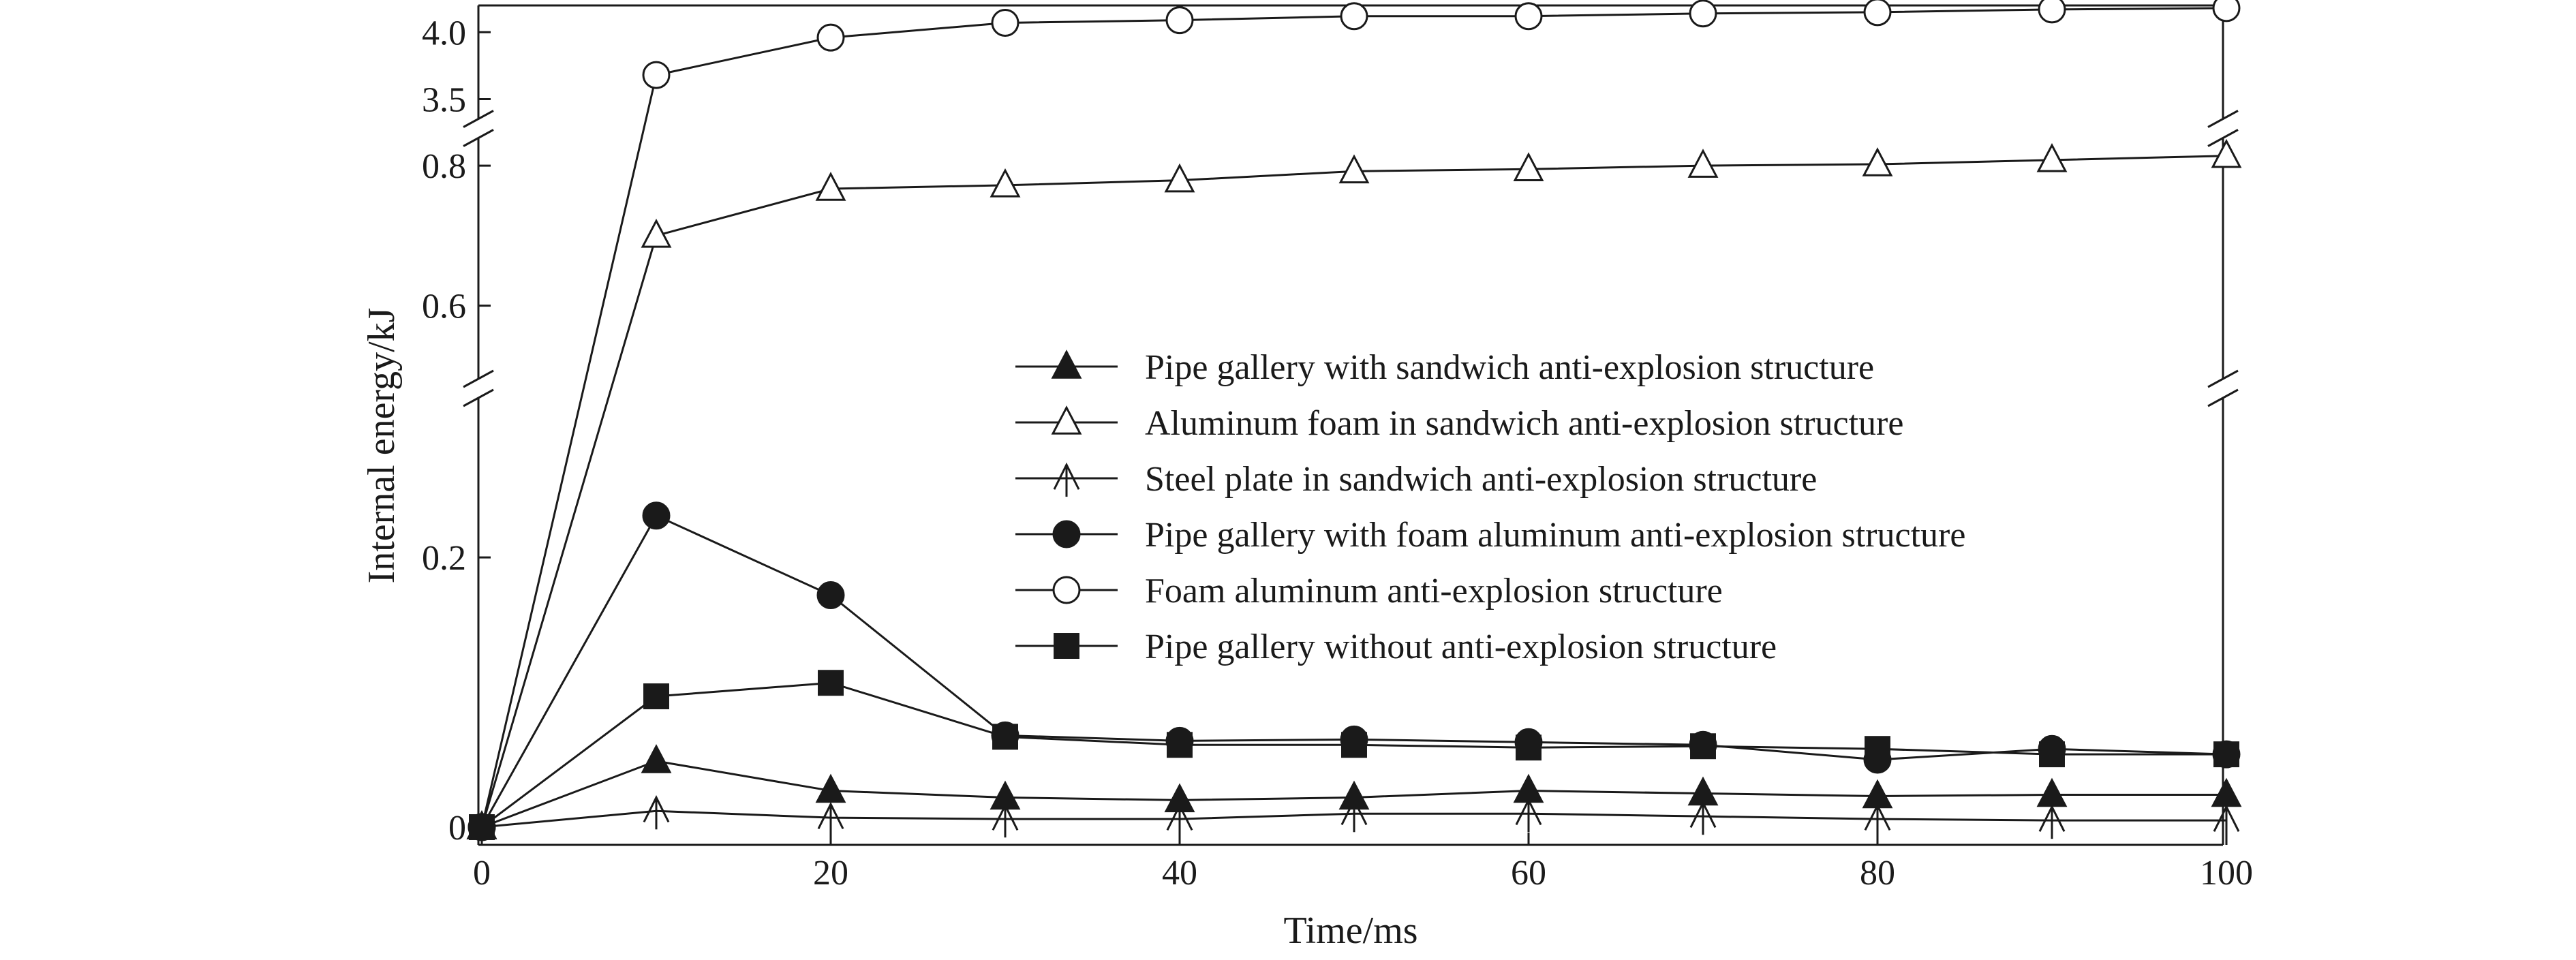 The width and height of the screenshot is (2576, 960). What do you see at coordinates (831, 873) in the screenshot?
I see `x-tick-label: 20` at bounding box center [831, 873].